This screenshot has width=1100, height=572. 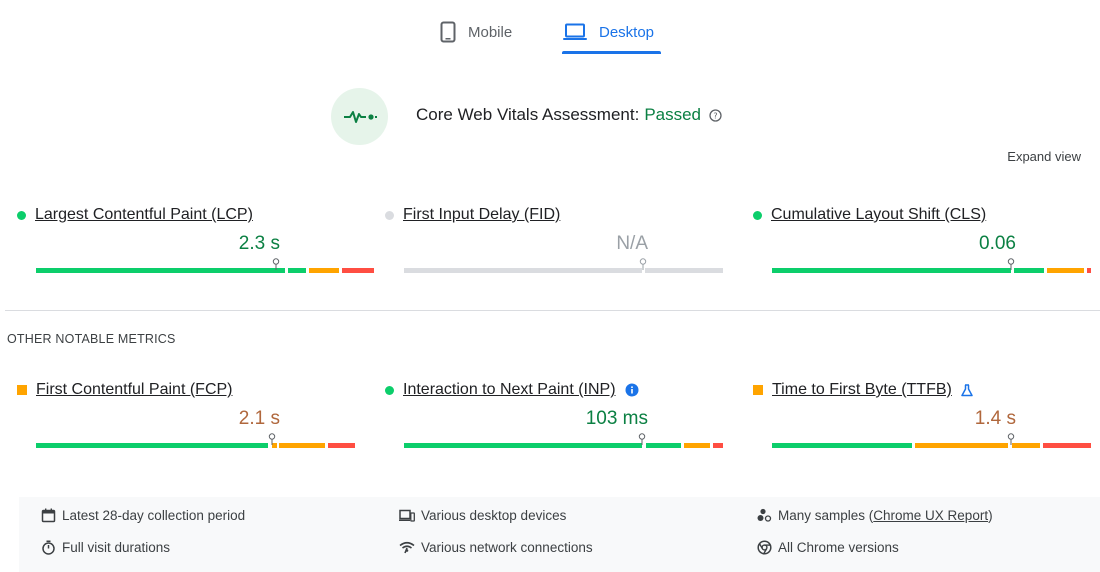 I want to click on tab-mobile-label: Mobile, so click(x=490, y=32).